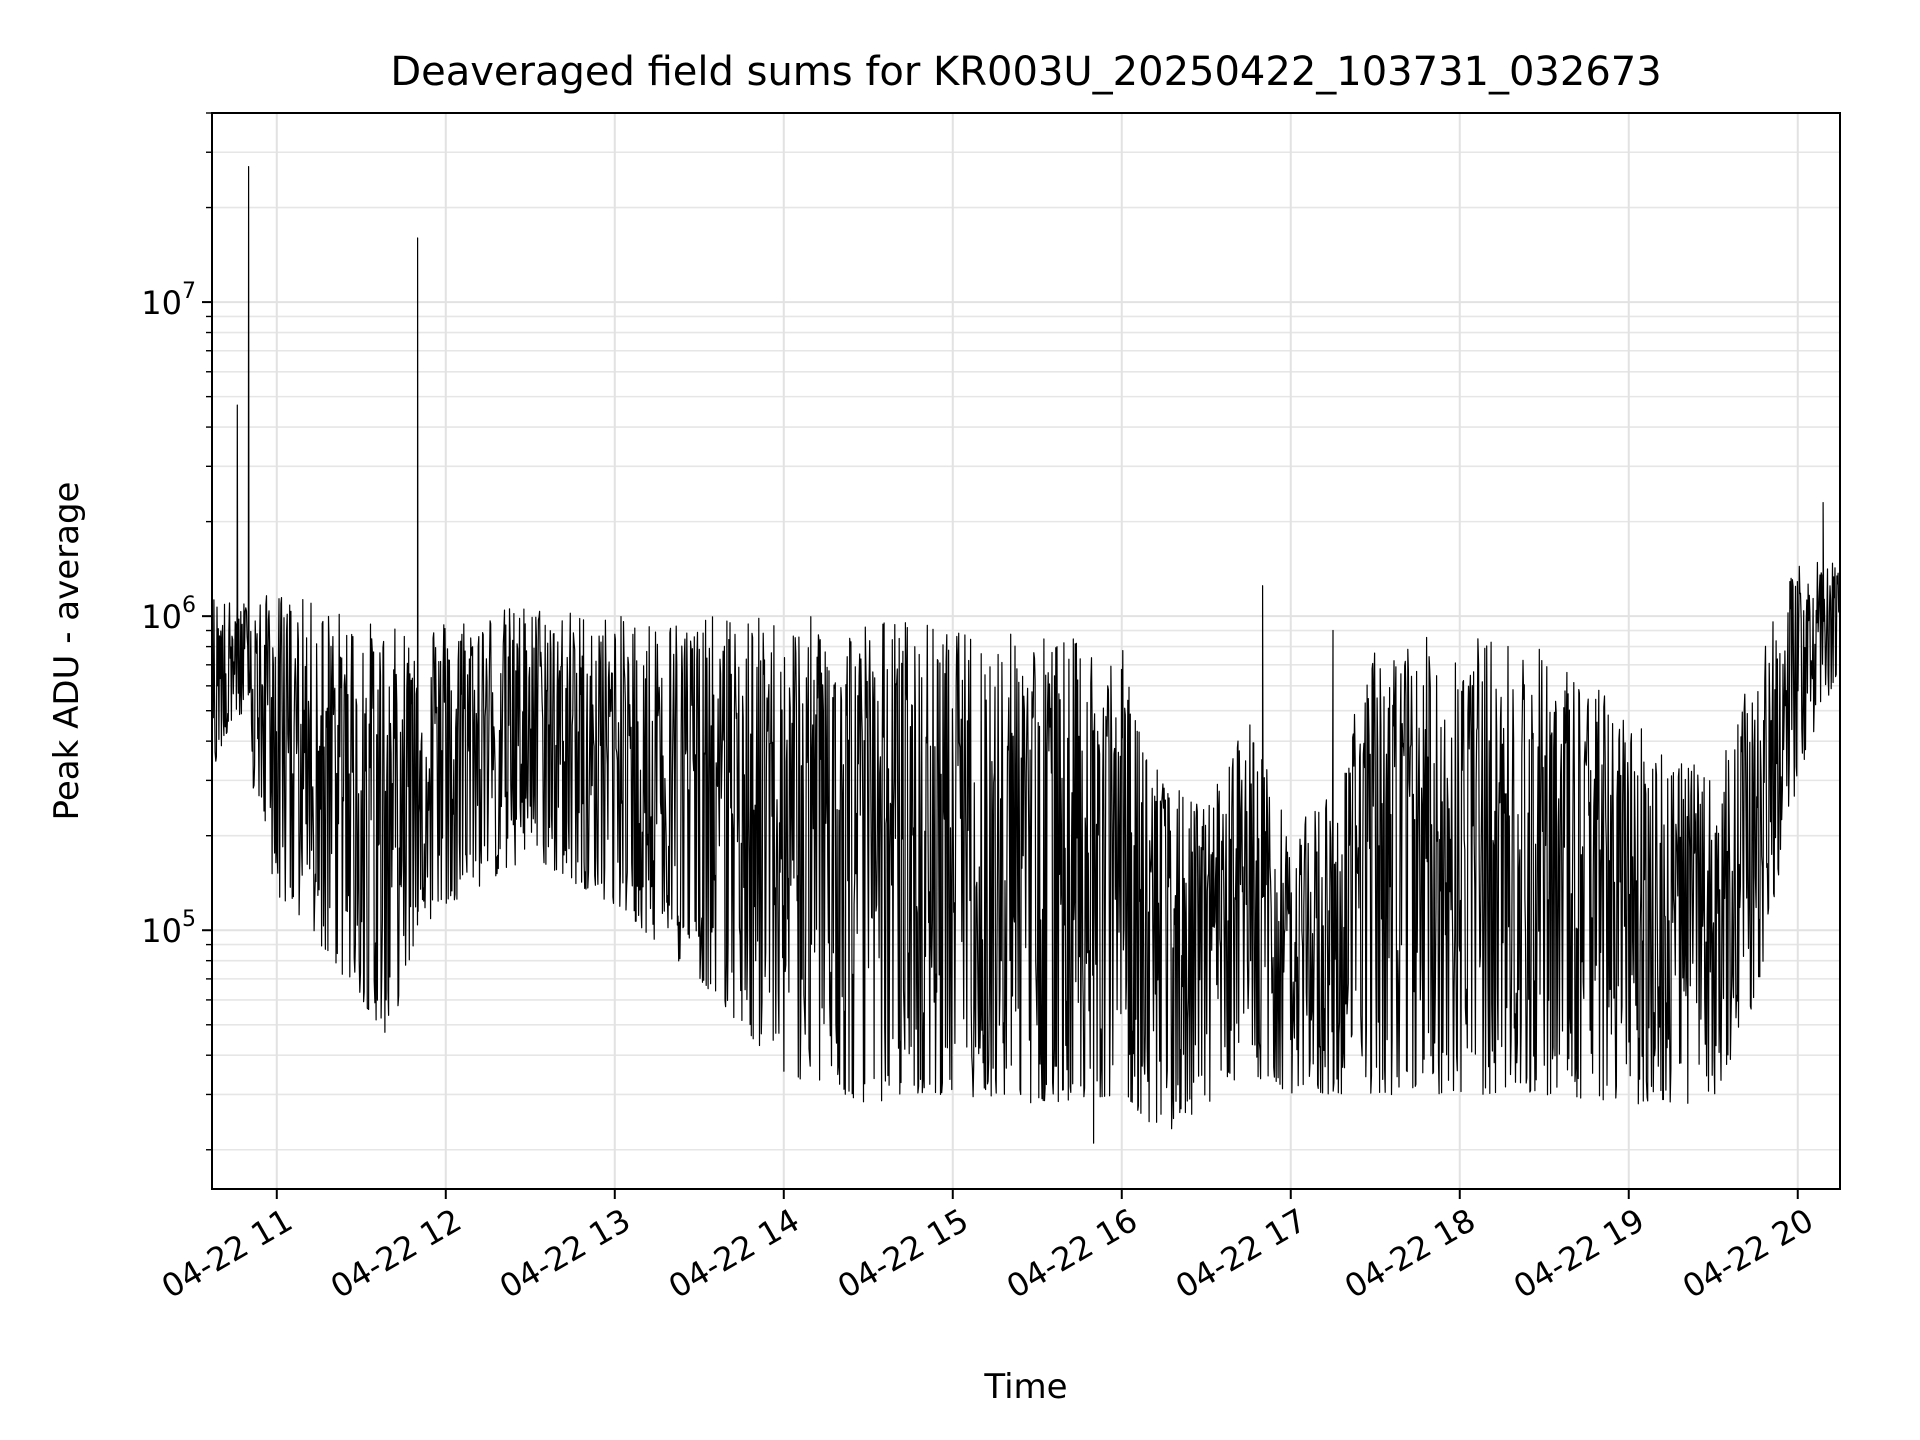 The image size is (1920, 1440). What do you see at coordinates (168, 928) in the screenshot?
I see `y-tick-label: 10⁵` at bounding box center [168, 928].